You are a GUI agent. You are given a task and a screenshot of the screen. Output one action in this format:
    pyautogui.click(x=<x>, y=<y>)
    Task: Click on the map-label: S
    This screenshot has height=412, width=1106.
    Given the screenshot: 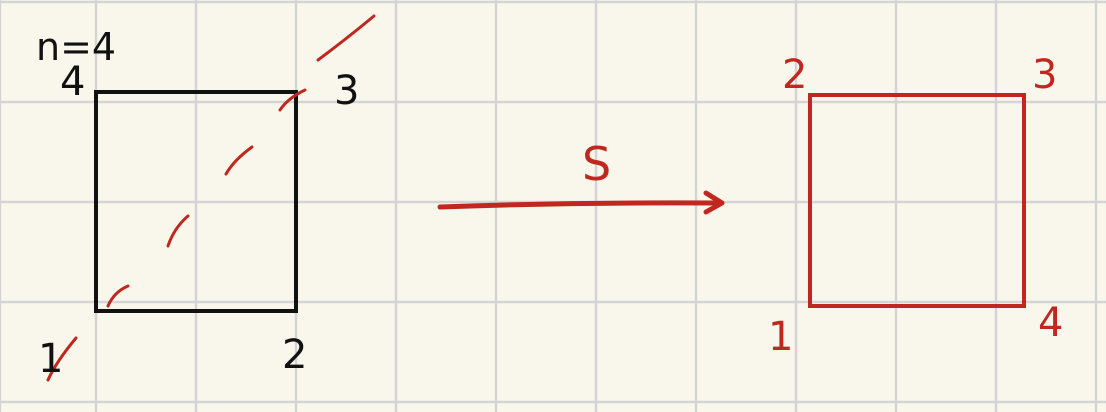 What is the action you would take?
    pyautogui.click(x=596, y=164)
    